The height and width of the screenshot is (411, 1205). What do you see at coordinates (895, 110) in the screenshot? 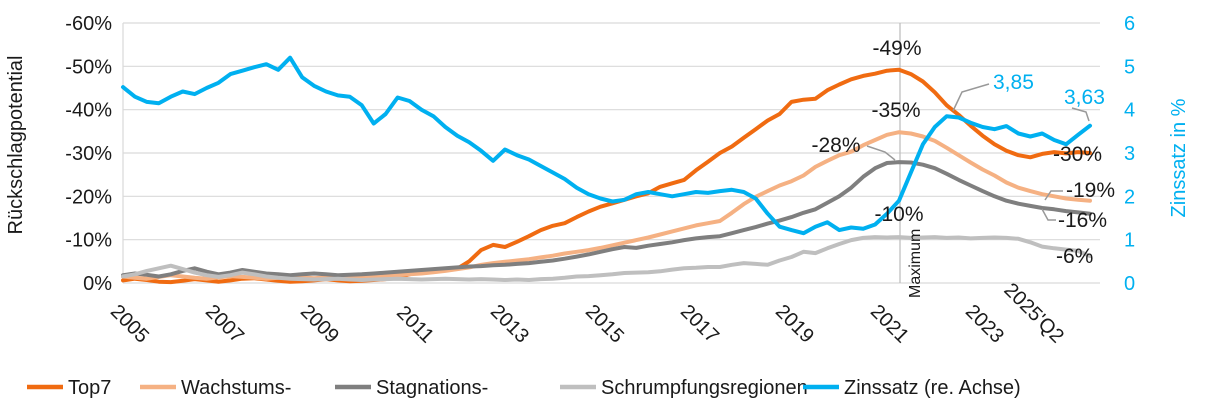
I see `annotation-wachstums-peak: -35%` at bounding box center [895, 110].